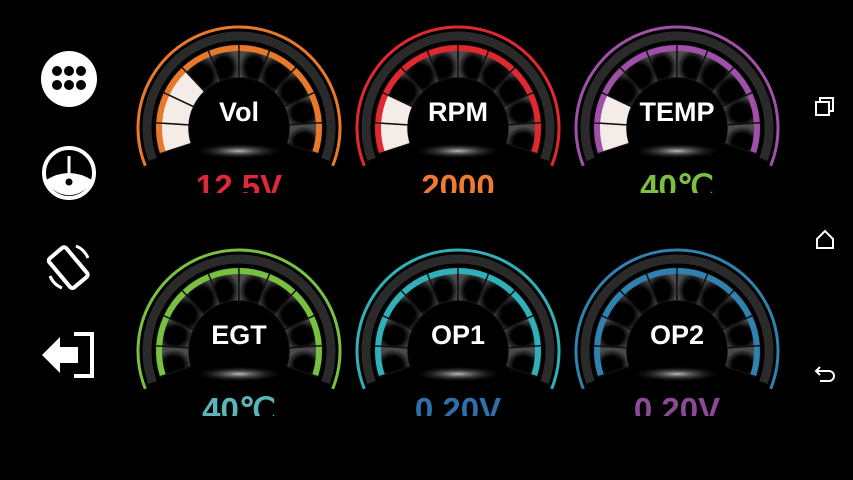 The image size is (853, 480). I want to click on gauge-op1: OP1 0.20V, so click(458, 331).